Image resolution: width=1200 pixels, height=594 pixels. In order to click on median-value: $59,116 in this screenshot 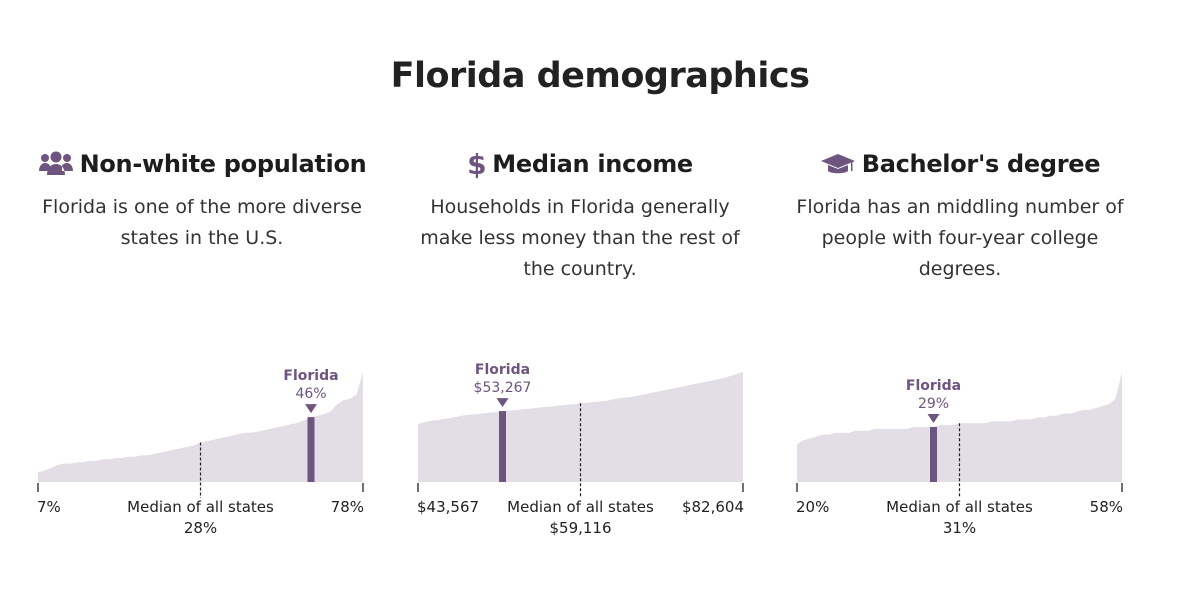, I will do `click(580, 528)`.